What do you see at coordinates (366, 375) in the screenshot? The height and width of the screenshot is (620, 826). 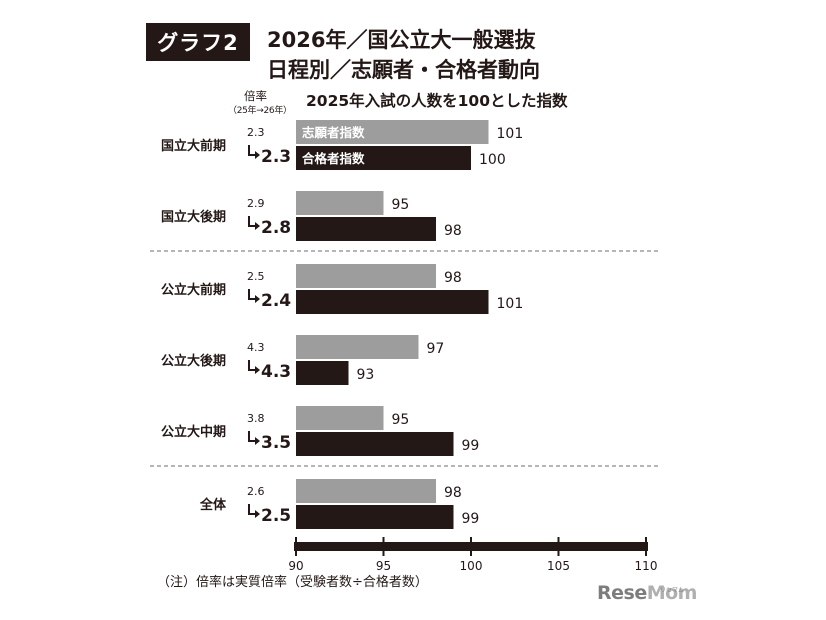 I see `bar-value-label: 93` at bounding box center [366, 375].